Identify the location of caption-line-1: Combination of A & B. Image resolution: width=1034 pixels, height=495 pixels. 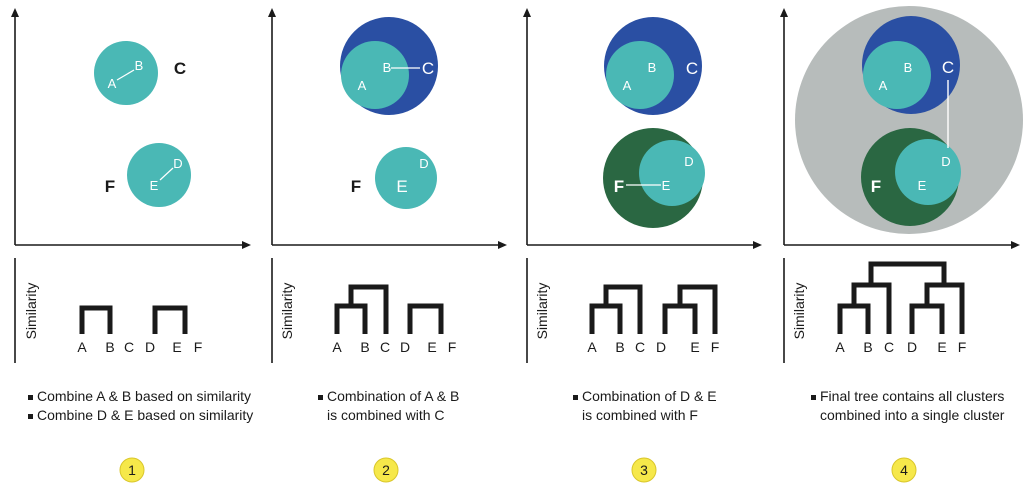
(393, 396).